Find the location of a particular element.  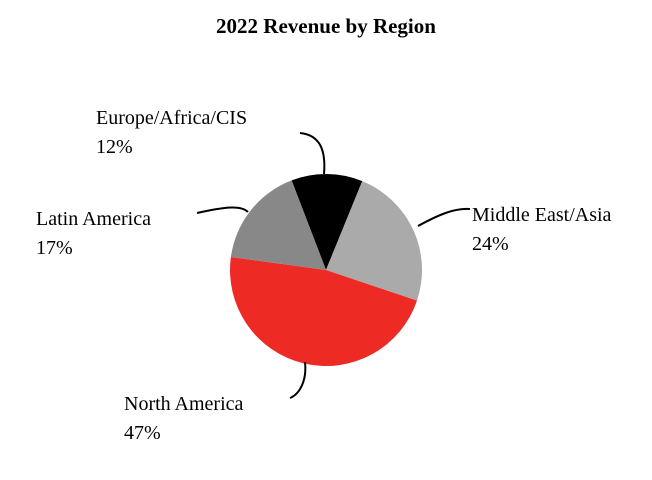

category-label: Latin America is located at coordinates (93, 219).